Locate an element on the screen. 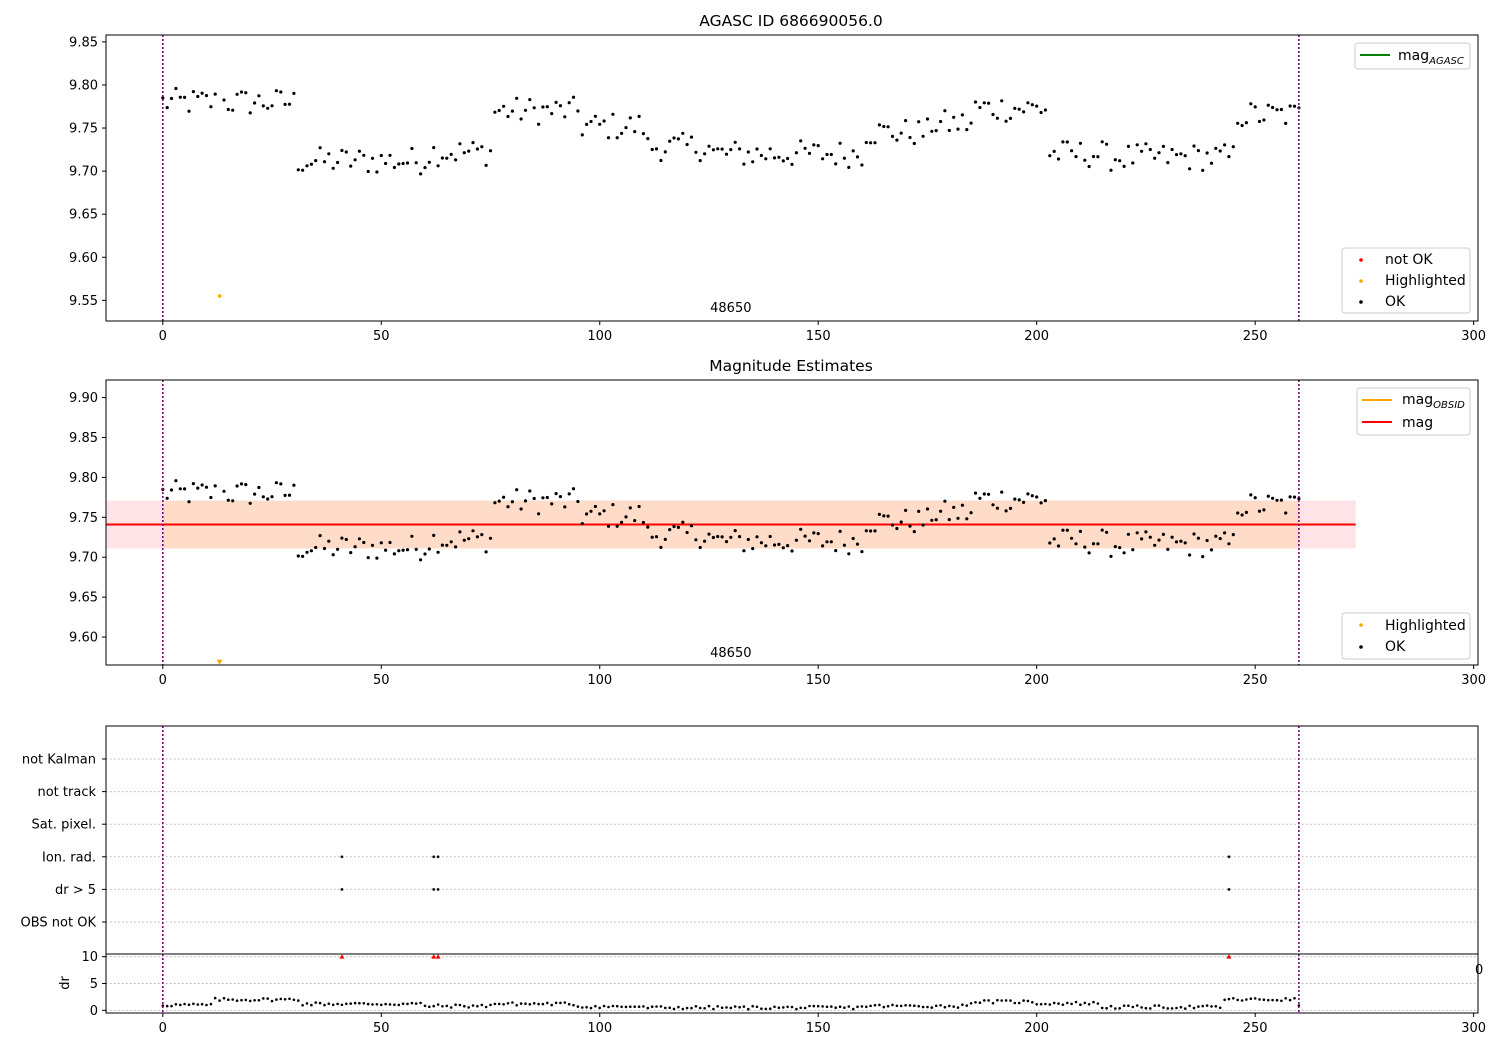  highlighted-point is located at coordinates (219, 296).